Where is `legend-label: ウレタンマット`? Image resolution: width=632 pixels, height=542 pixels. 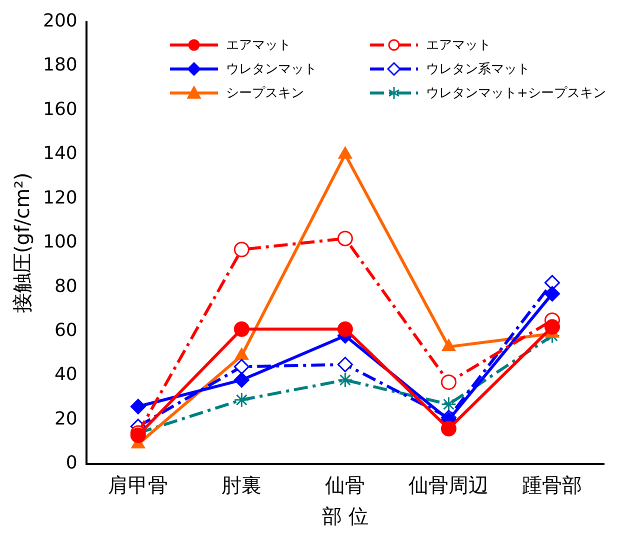
legend-label: ウレタンマット is located at coordinates (271, 69).